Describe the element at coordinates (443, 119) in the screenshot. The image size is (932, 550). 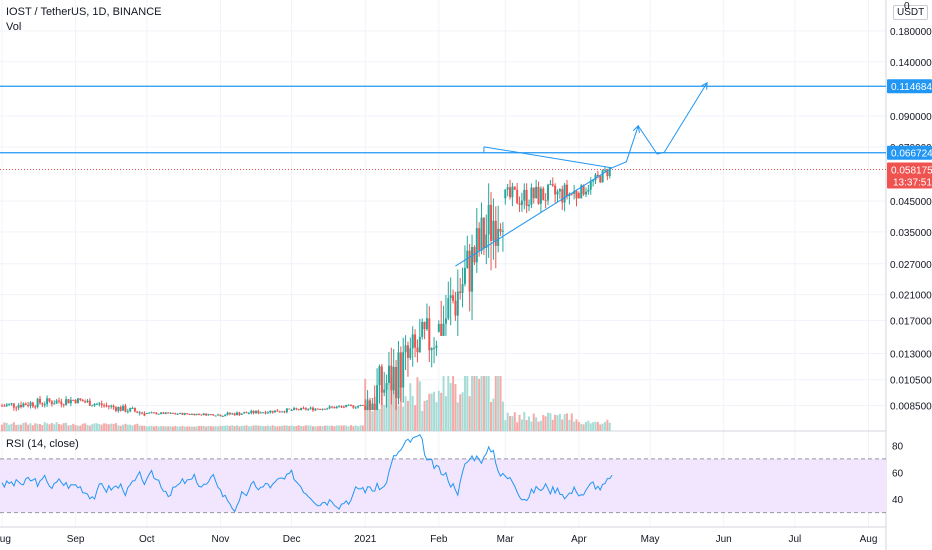
I see `horizontal-levels` at that location.